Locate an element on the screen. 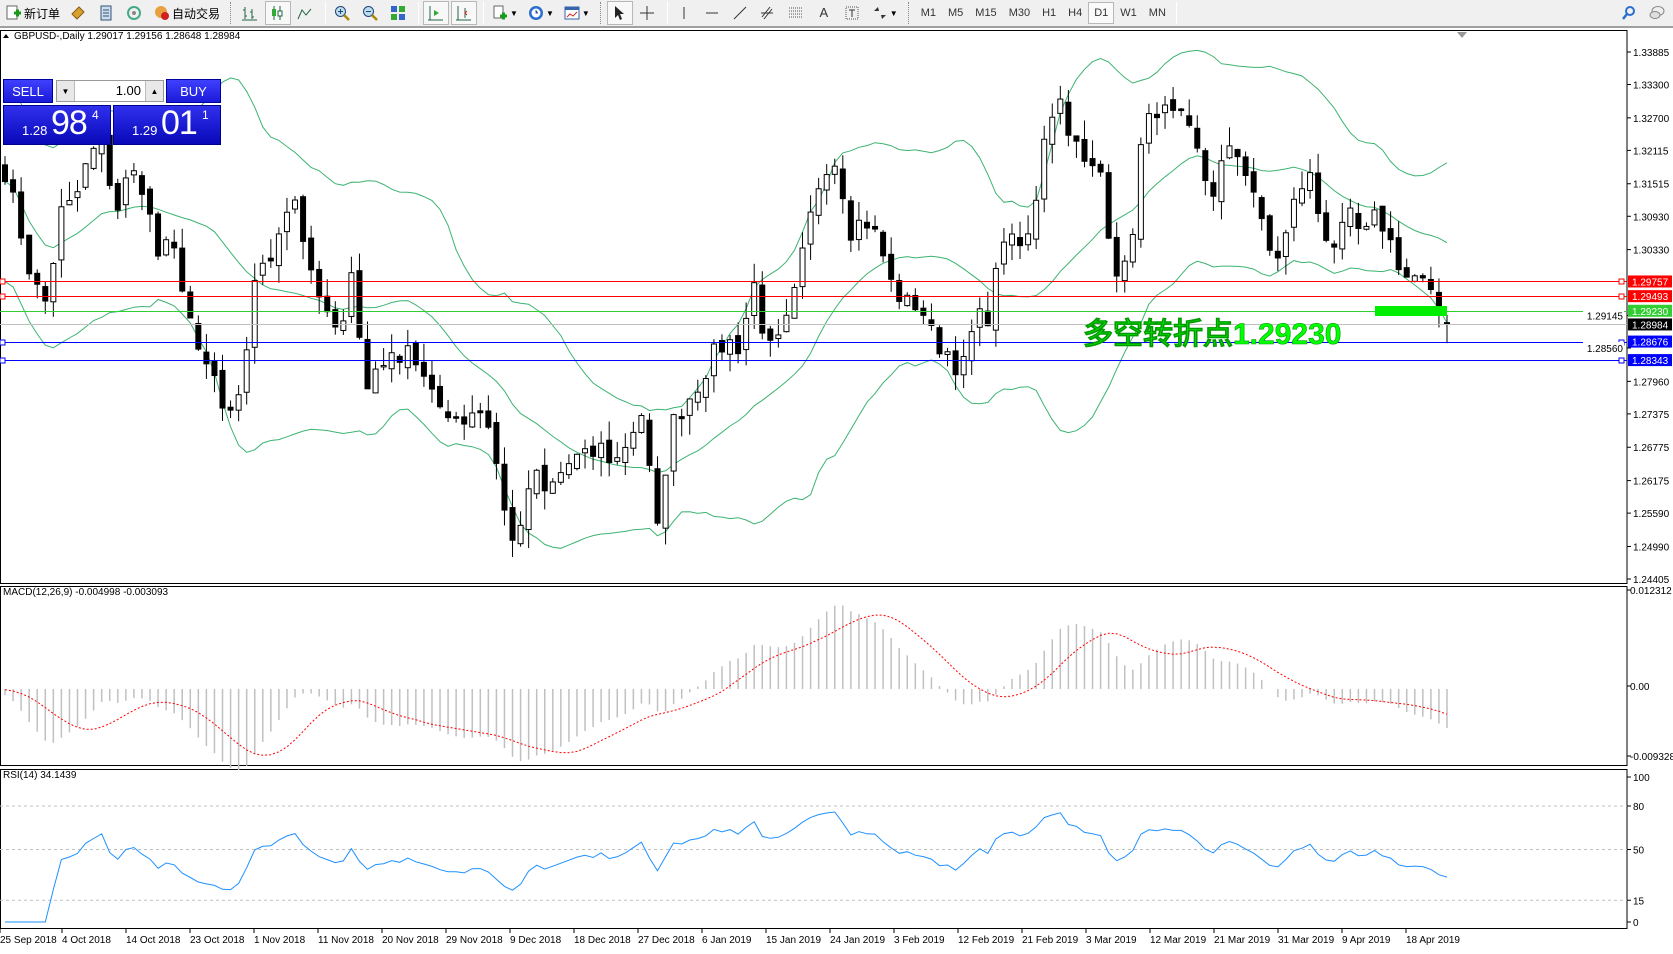 The height and width of the screenshot is (954, 1673). sell-button: SELL is located at coordinates (28, 91).